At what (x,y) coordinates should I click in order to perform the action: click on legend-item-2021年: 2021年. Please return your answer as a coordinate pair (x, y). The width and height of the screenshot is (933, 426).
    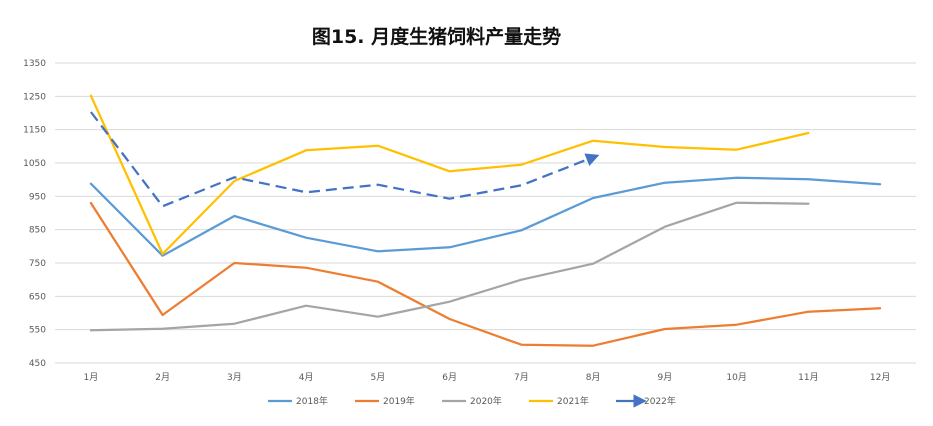
    Looking at the image, I should click on (559, 401).